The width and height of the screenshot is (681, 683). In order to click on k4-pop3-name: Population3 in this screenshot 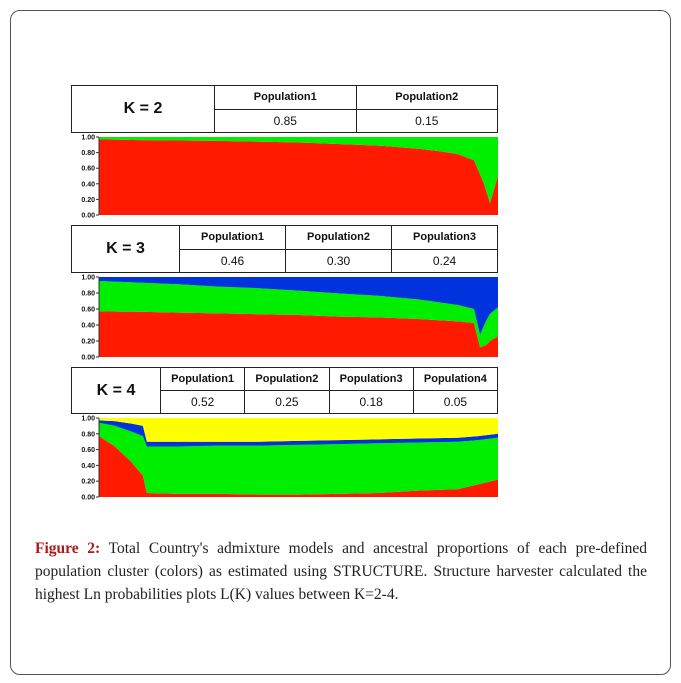, I will do `click(371, 379)`.